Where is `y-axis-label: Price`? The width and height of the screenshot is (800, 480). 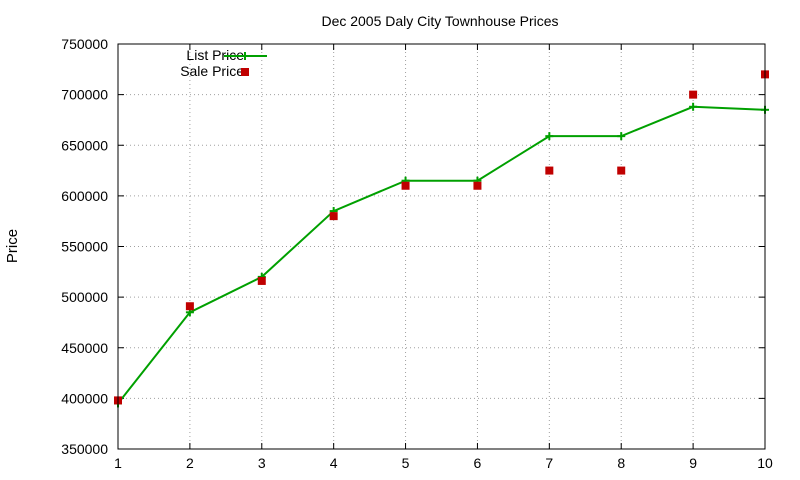 y-axis-label: Price is located at coordinates (12, 246).